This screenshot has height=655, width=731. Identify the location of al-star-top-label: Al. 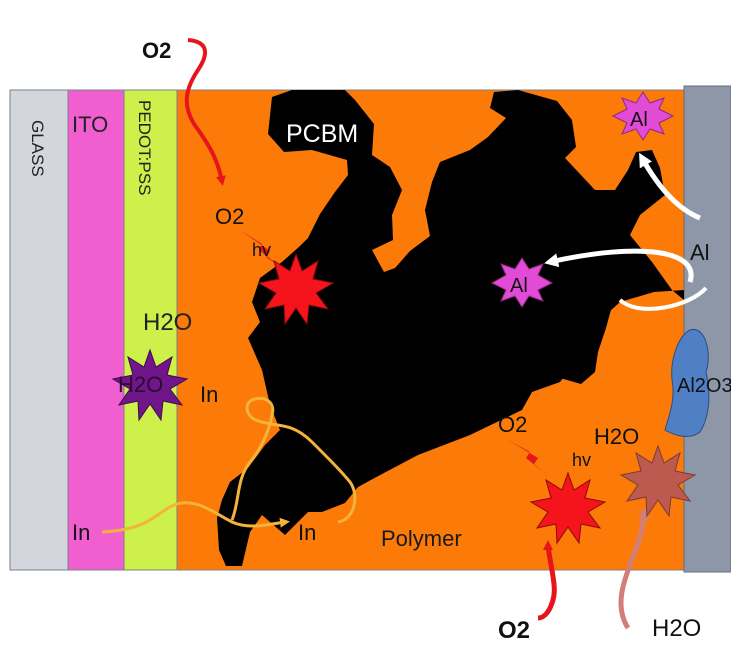
(639, 120).